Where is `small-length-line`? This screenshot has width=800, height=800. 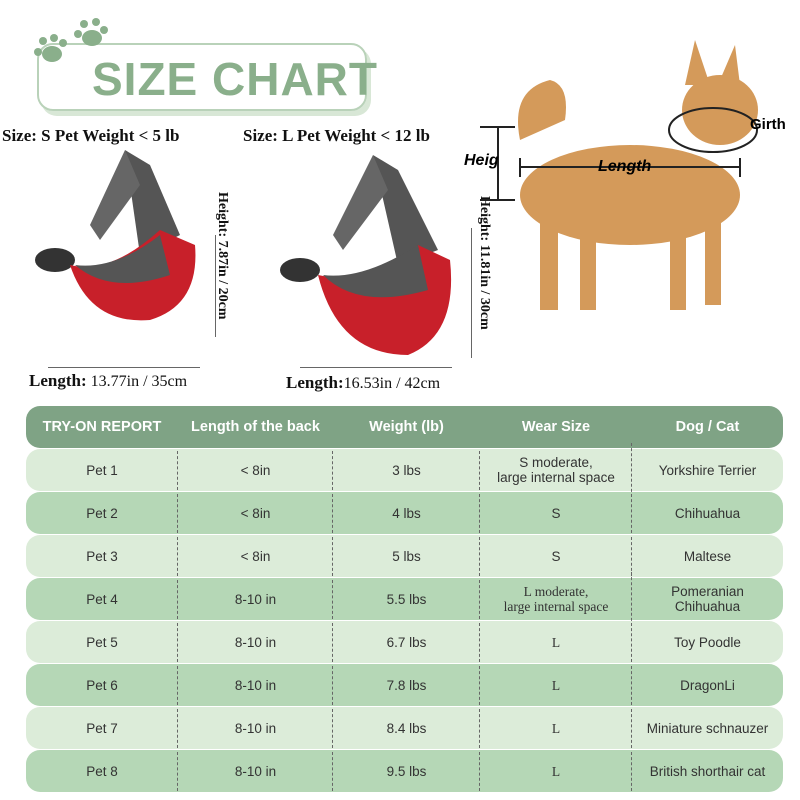 small-length-line is located at coordinates (124, 367).